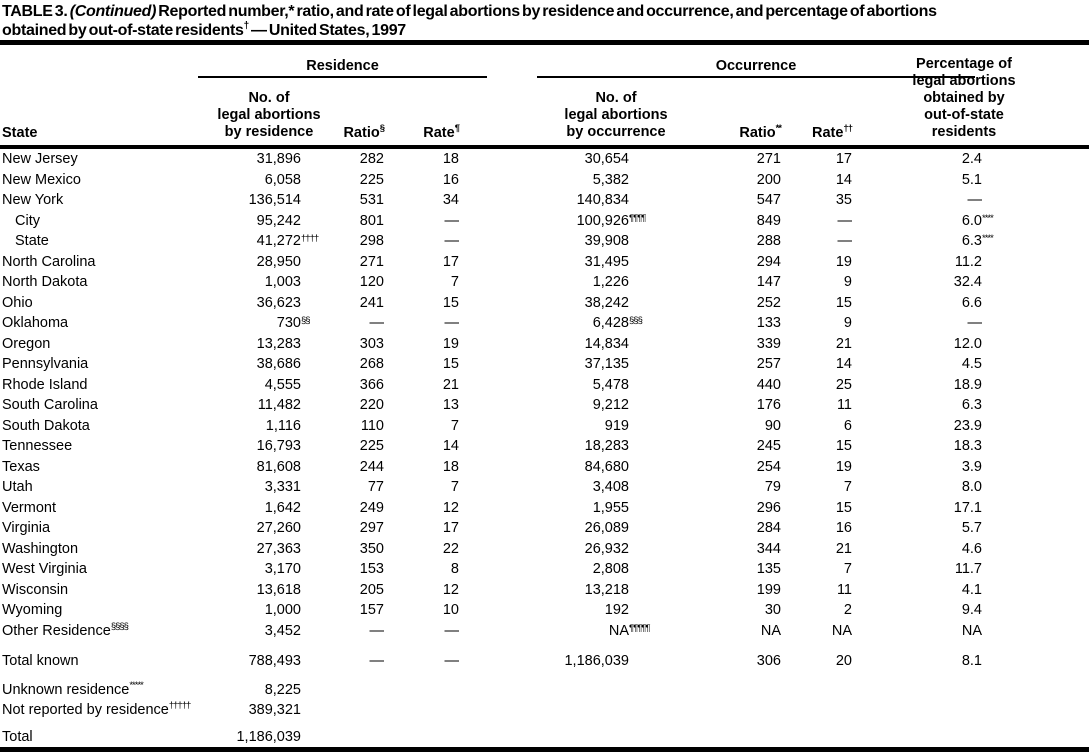  What do you see at coordinates (970, 303) in the screenshot?
I see `cell-percentage: 6.6` at bounding box center [970, 303].